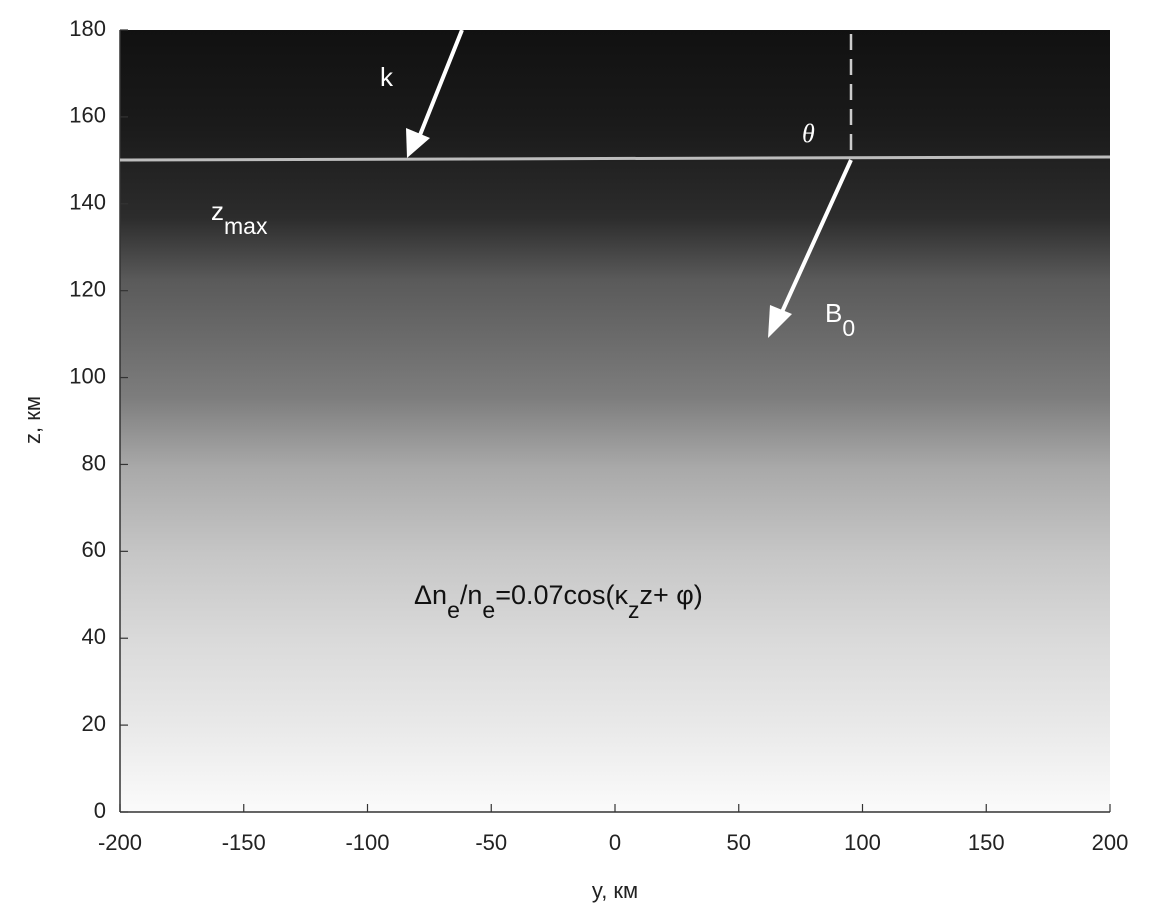  What do you see at coordinates (808, 133) in the screenshot?
I see `theta-label: θ` at bounding box center [808, 133].